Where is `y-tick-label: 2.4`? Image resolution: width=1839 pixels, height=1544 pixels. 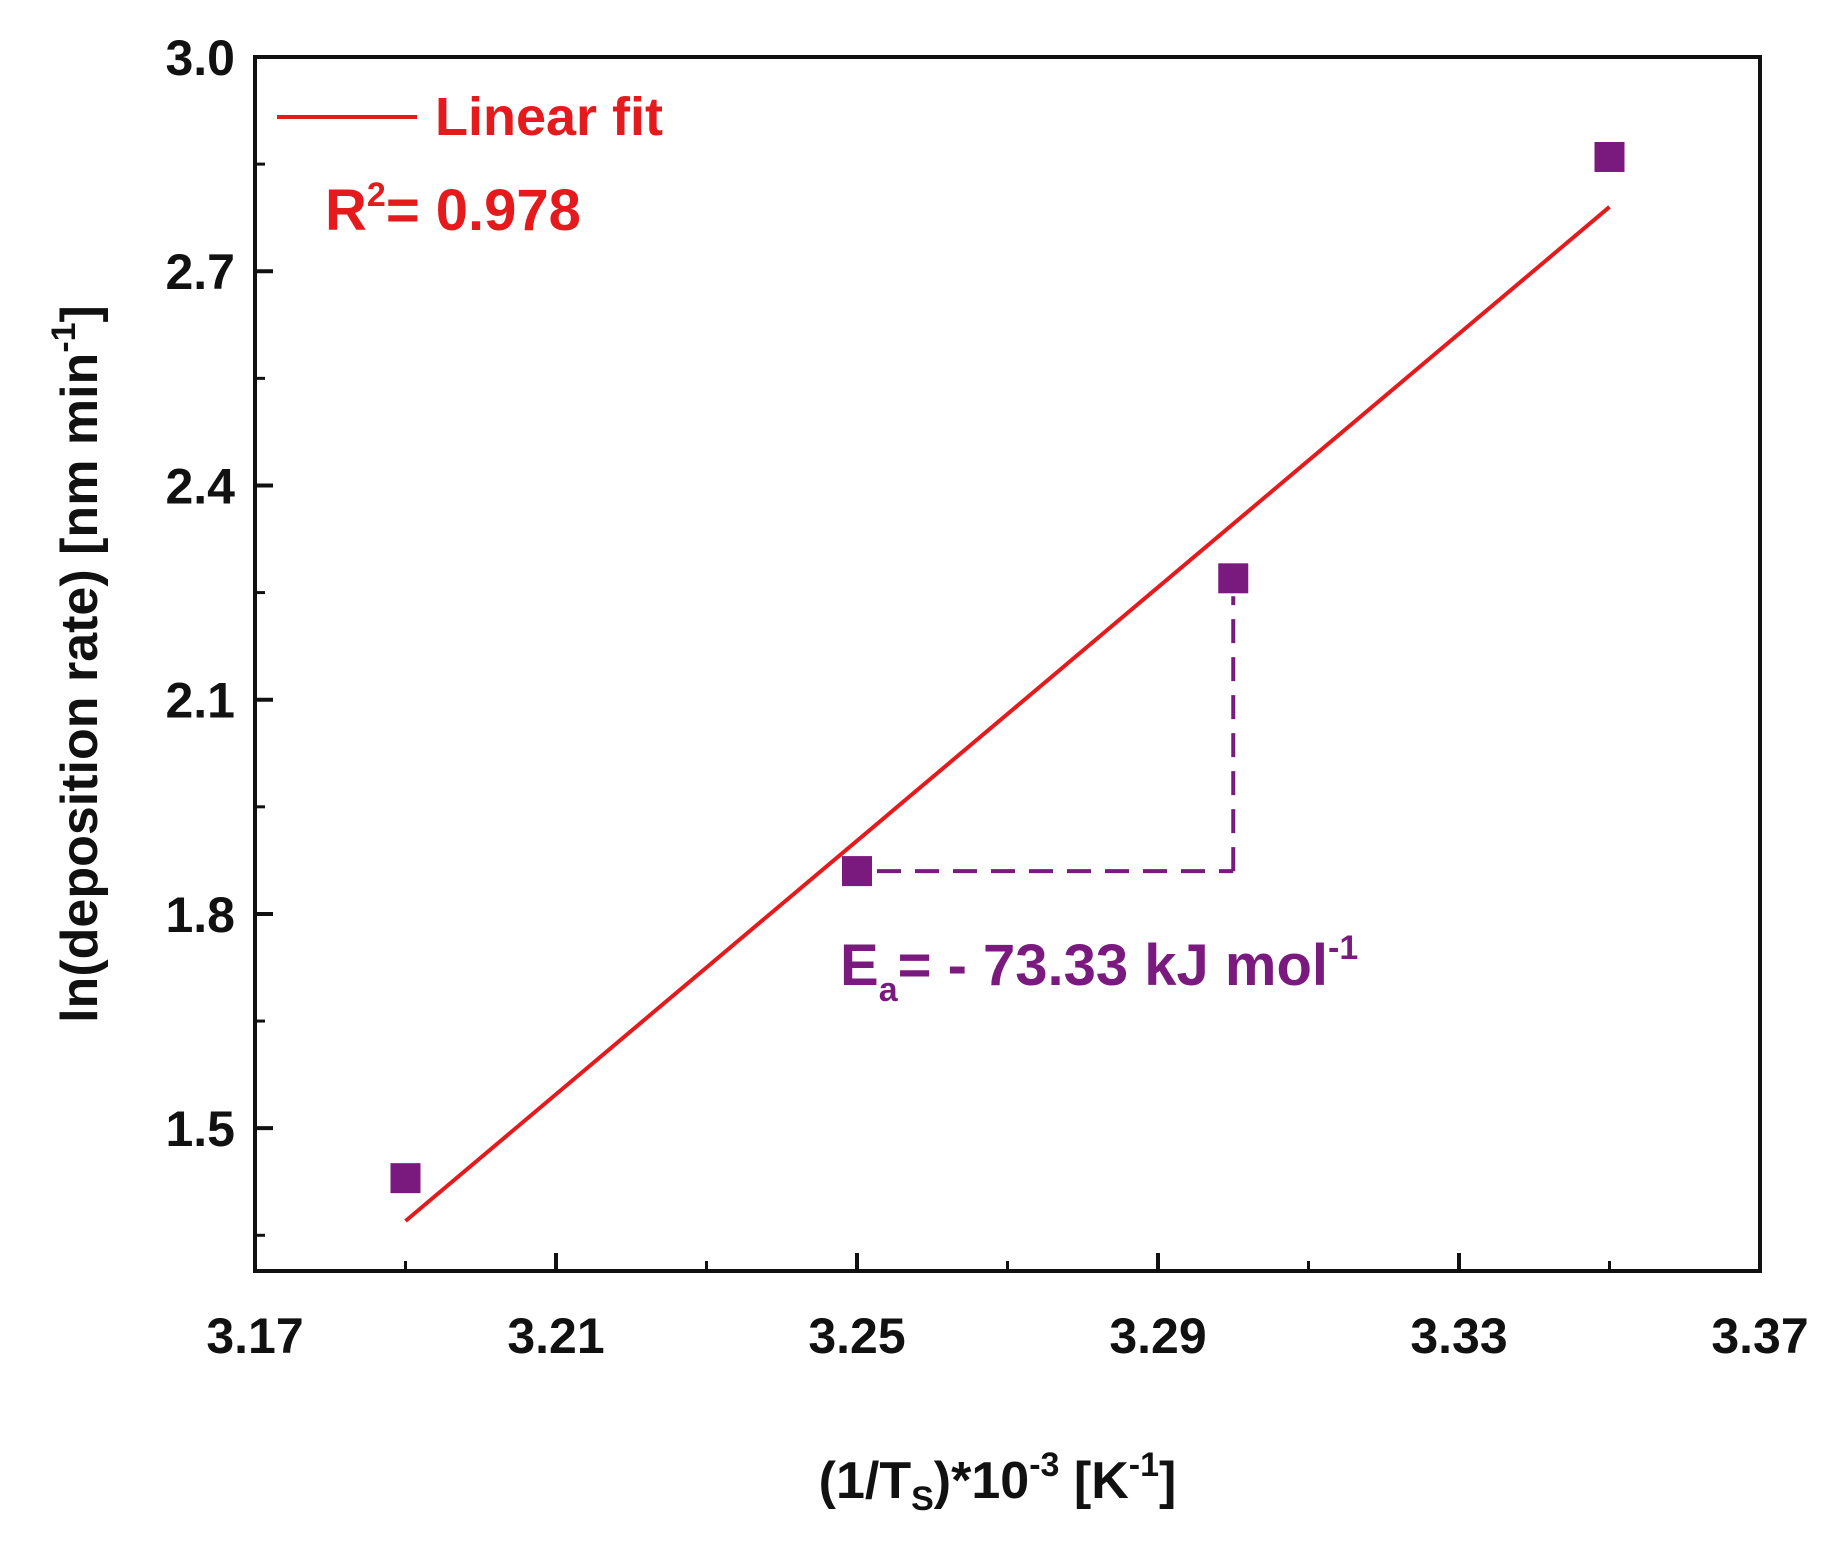 y-tick-label: 2.4 is located at coordinates (200, 486).